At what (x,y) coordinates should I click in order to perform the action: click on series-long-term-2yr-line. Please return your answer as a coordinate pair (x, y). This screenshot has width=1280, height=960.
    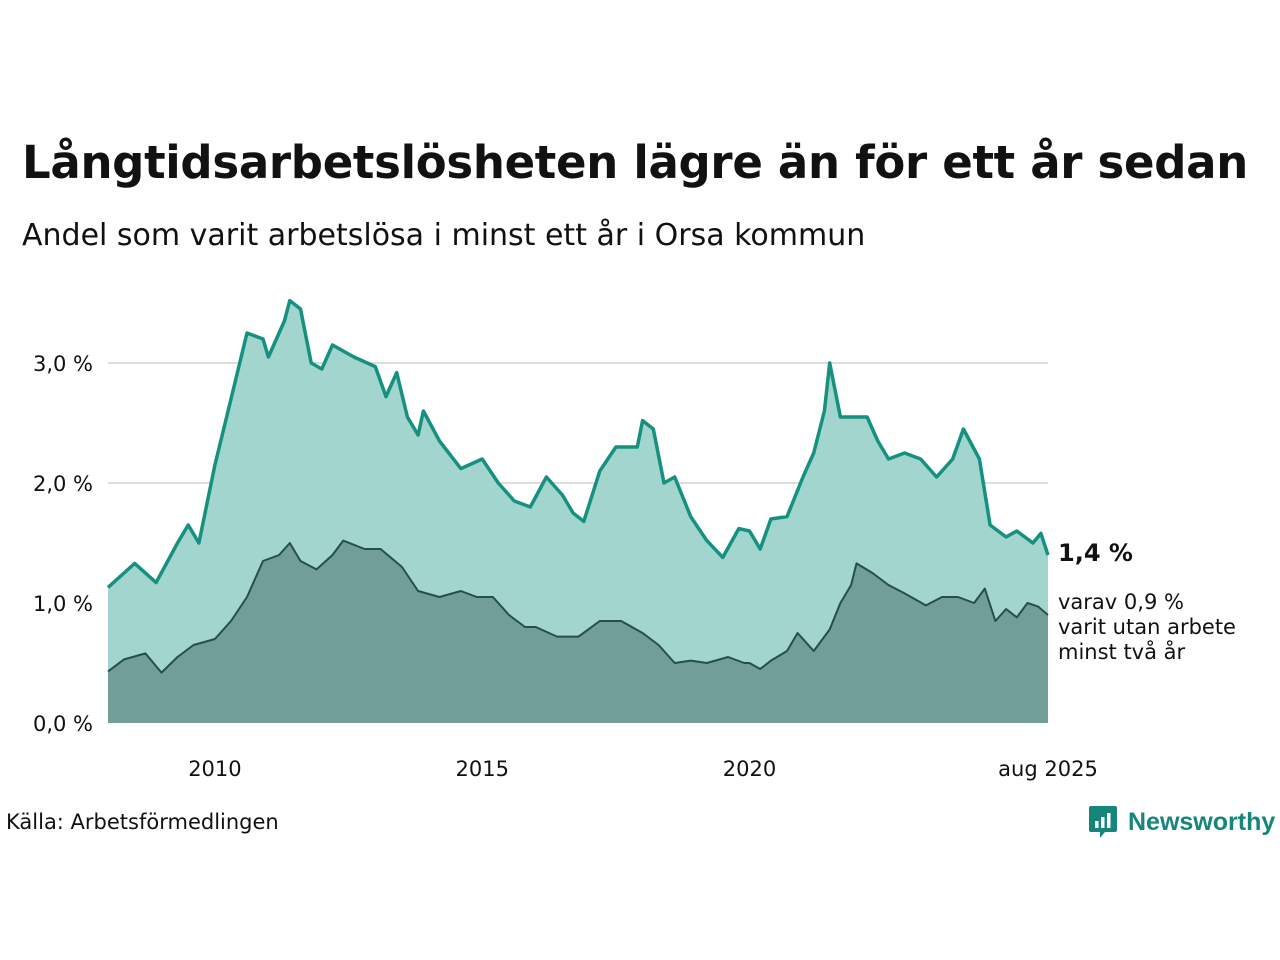
    Looking at the image, I should click on (578, 606).